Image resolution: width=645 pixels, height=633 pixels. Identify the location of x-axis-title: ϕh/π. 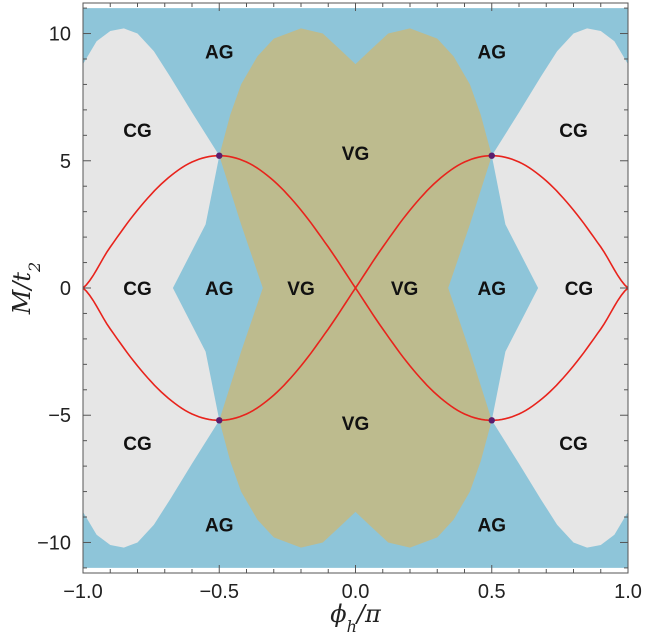
(356, 616).